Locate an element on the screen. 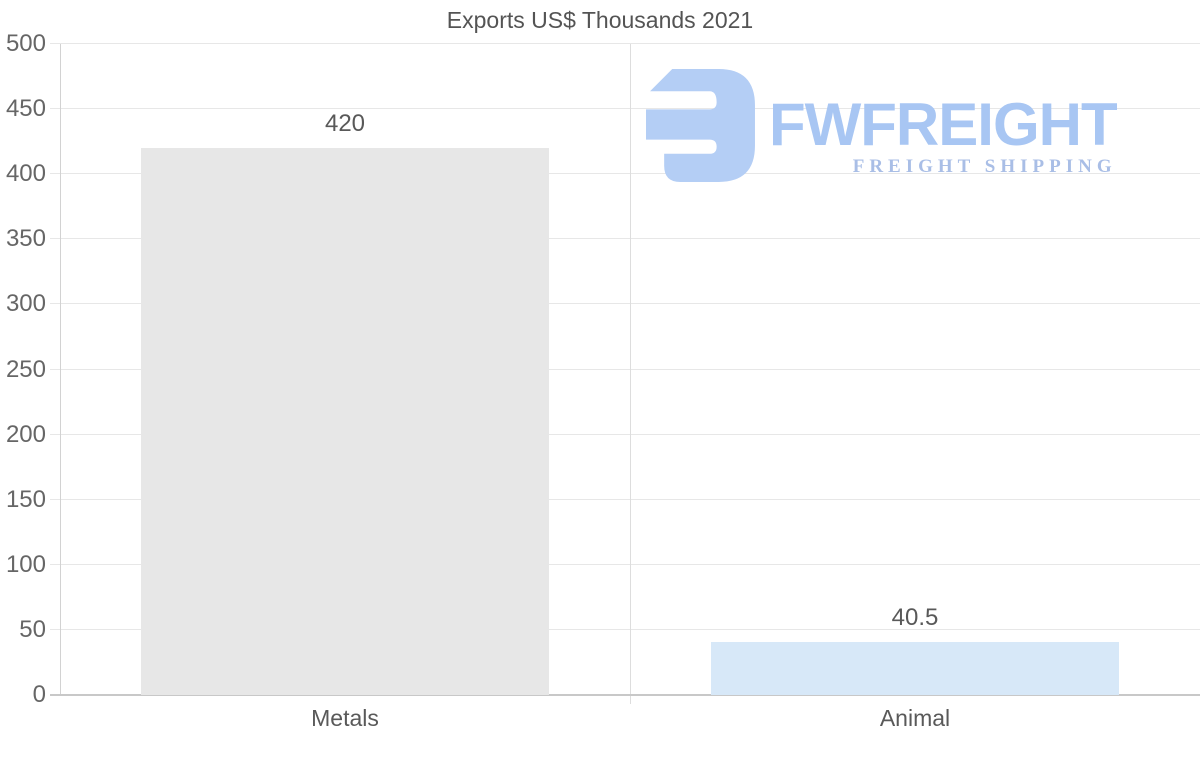 The height and width of the screenshot is (763, 1200). chart-title: Exports US$ Thousands 2021 is located at coordinates (600, 20).